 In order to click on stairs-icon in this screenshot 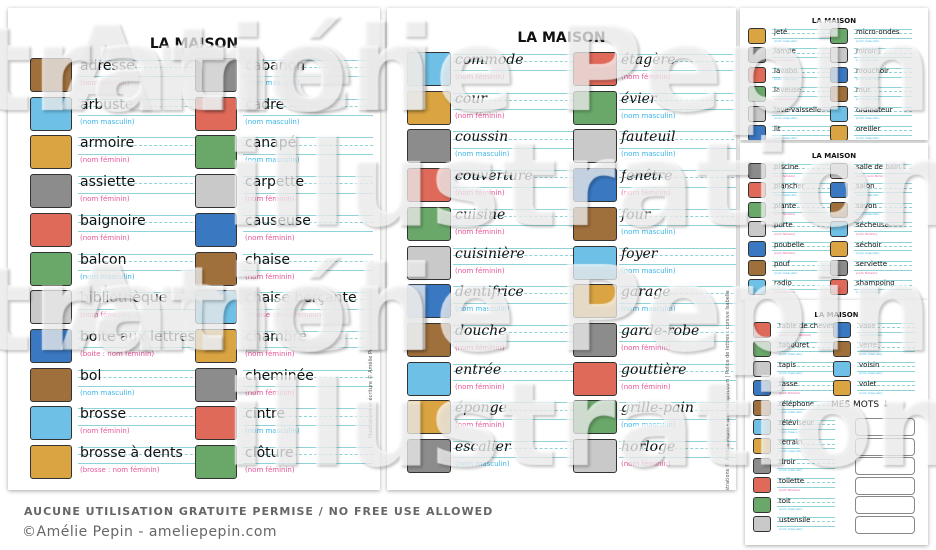, I will do `click(429, 456)`.